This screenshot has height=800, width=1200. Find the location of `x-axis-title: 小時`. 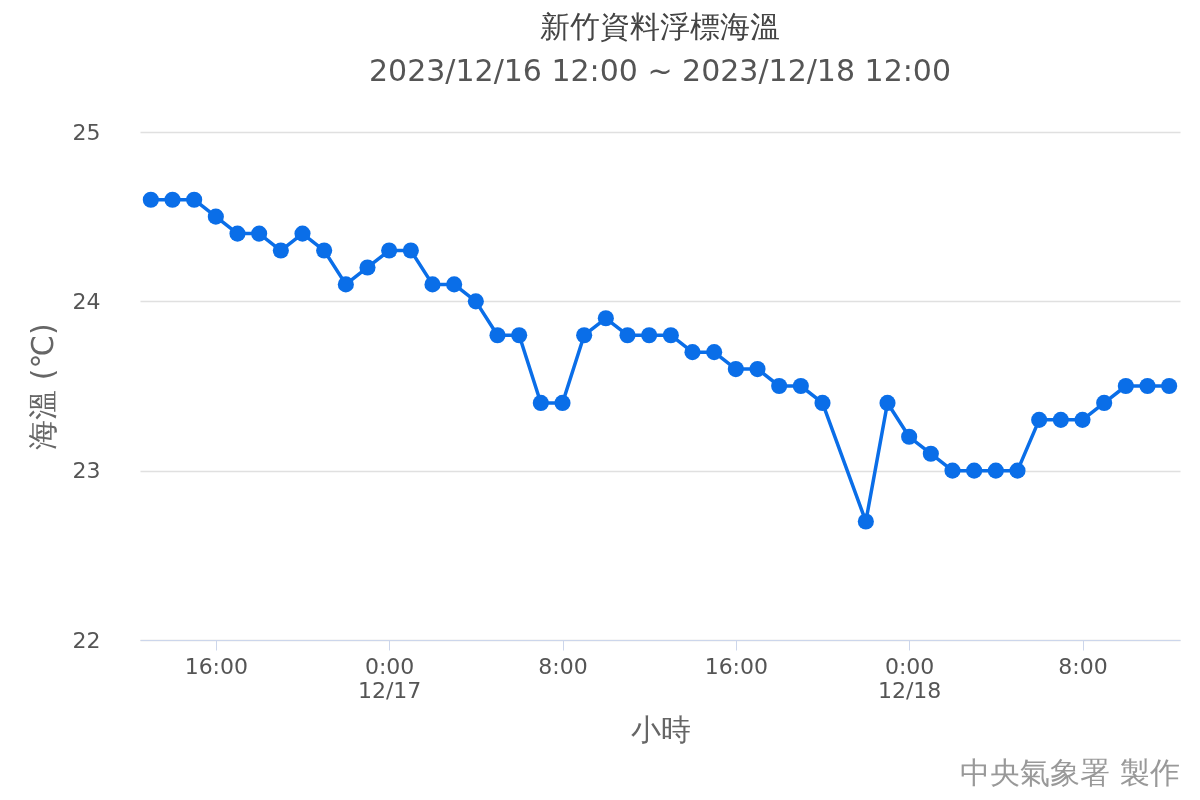

x-axis-title: 小時 is located at coordinates (660, 729).